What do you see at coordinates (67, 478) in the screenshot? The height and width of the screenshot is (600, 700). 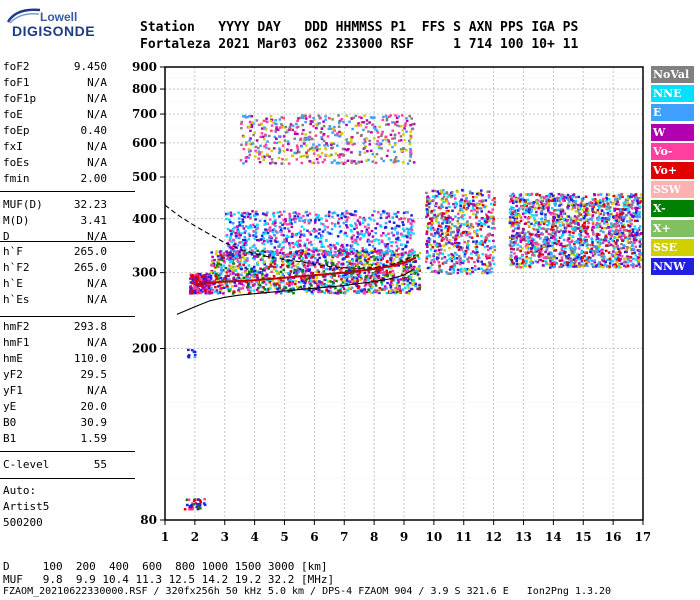 I see `panel-divider` at bounding box center [67, 478].